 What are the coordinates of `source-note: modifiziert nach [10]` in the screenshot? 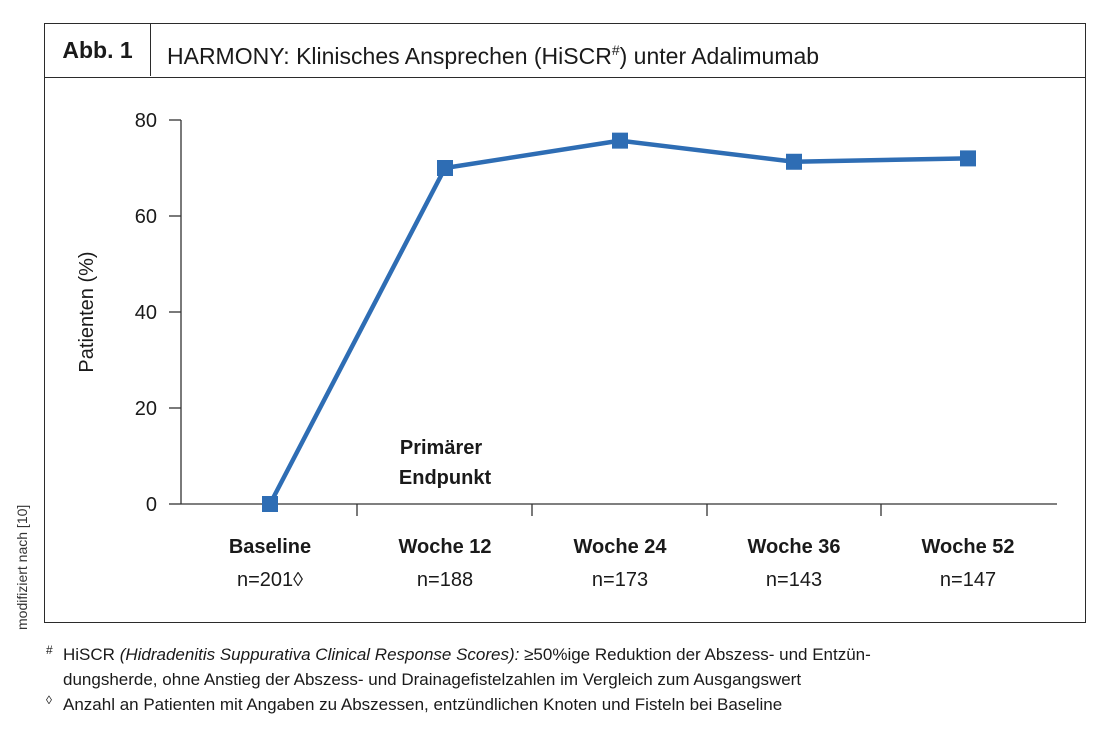 It's located at (22, 567).